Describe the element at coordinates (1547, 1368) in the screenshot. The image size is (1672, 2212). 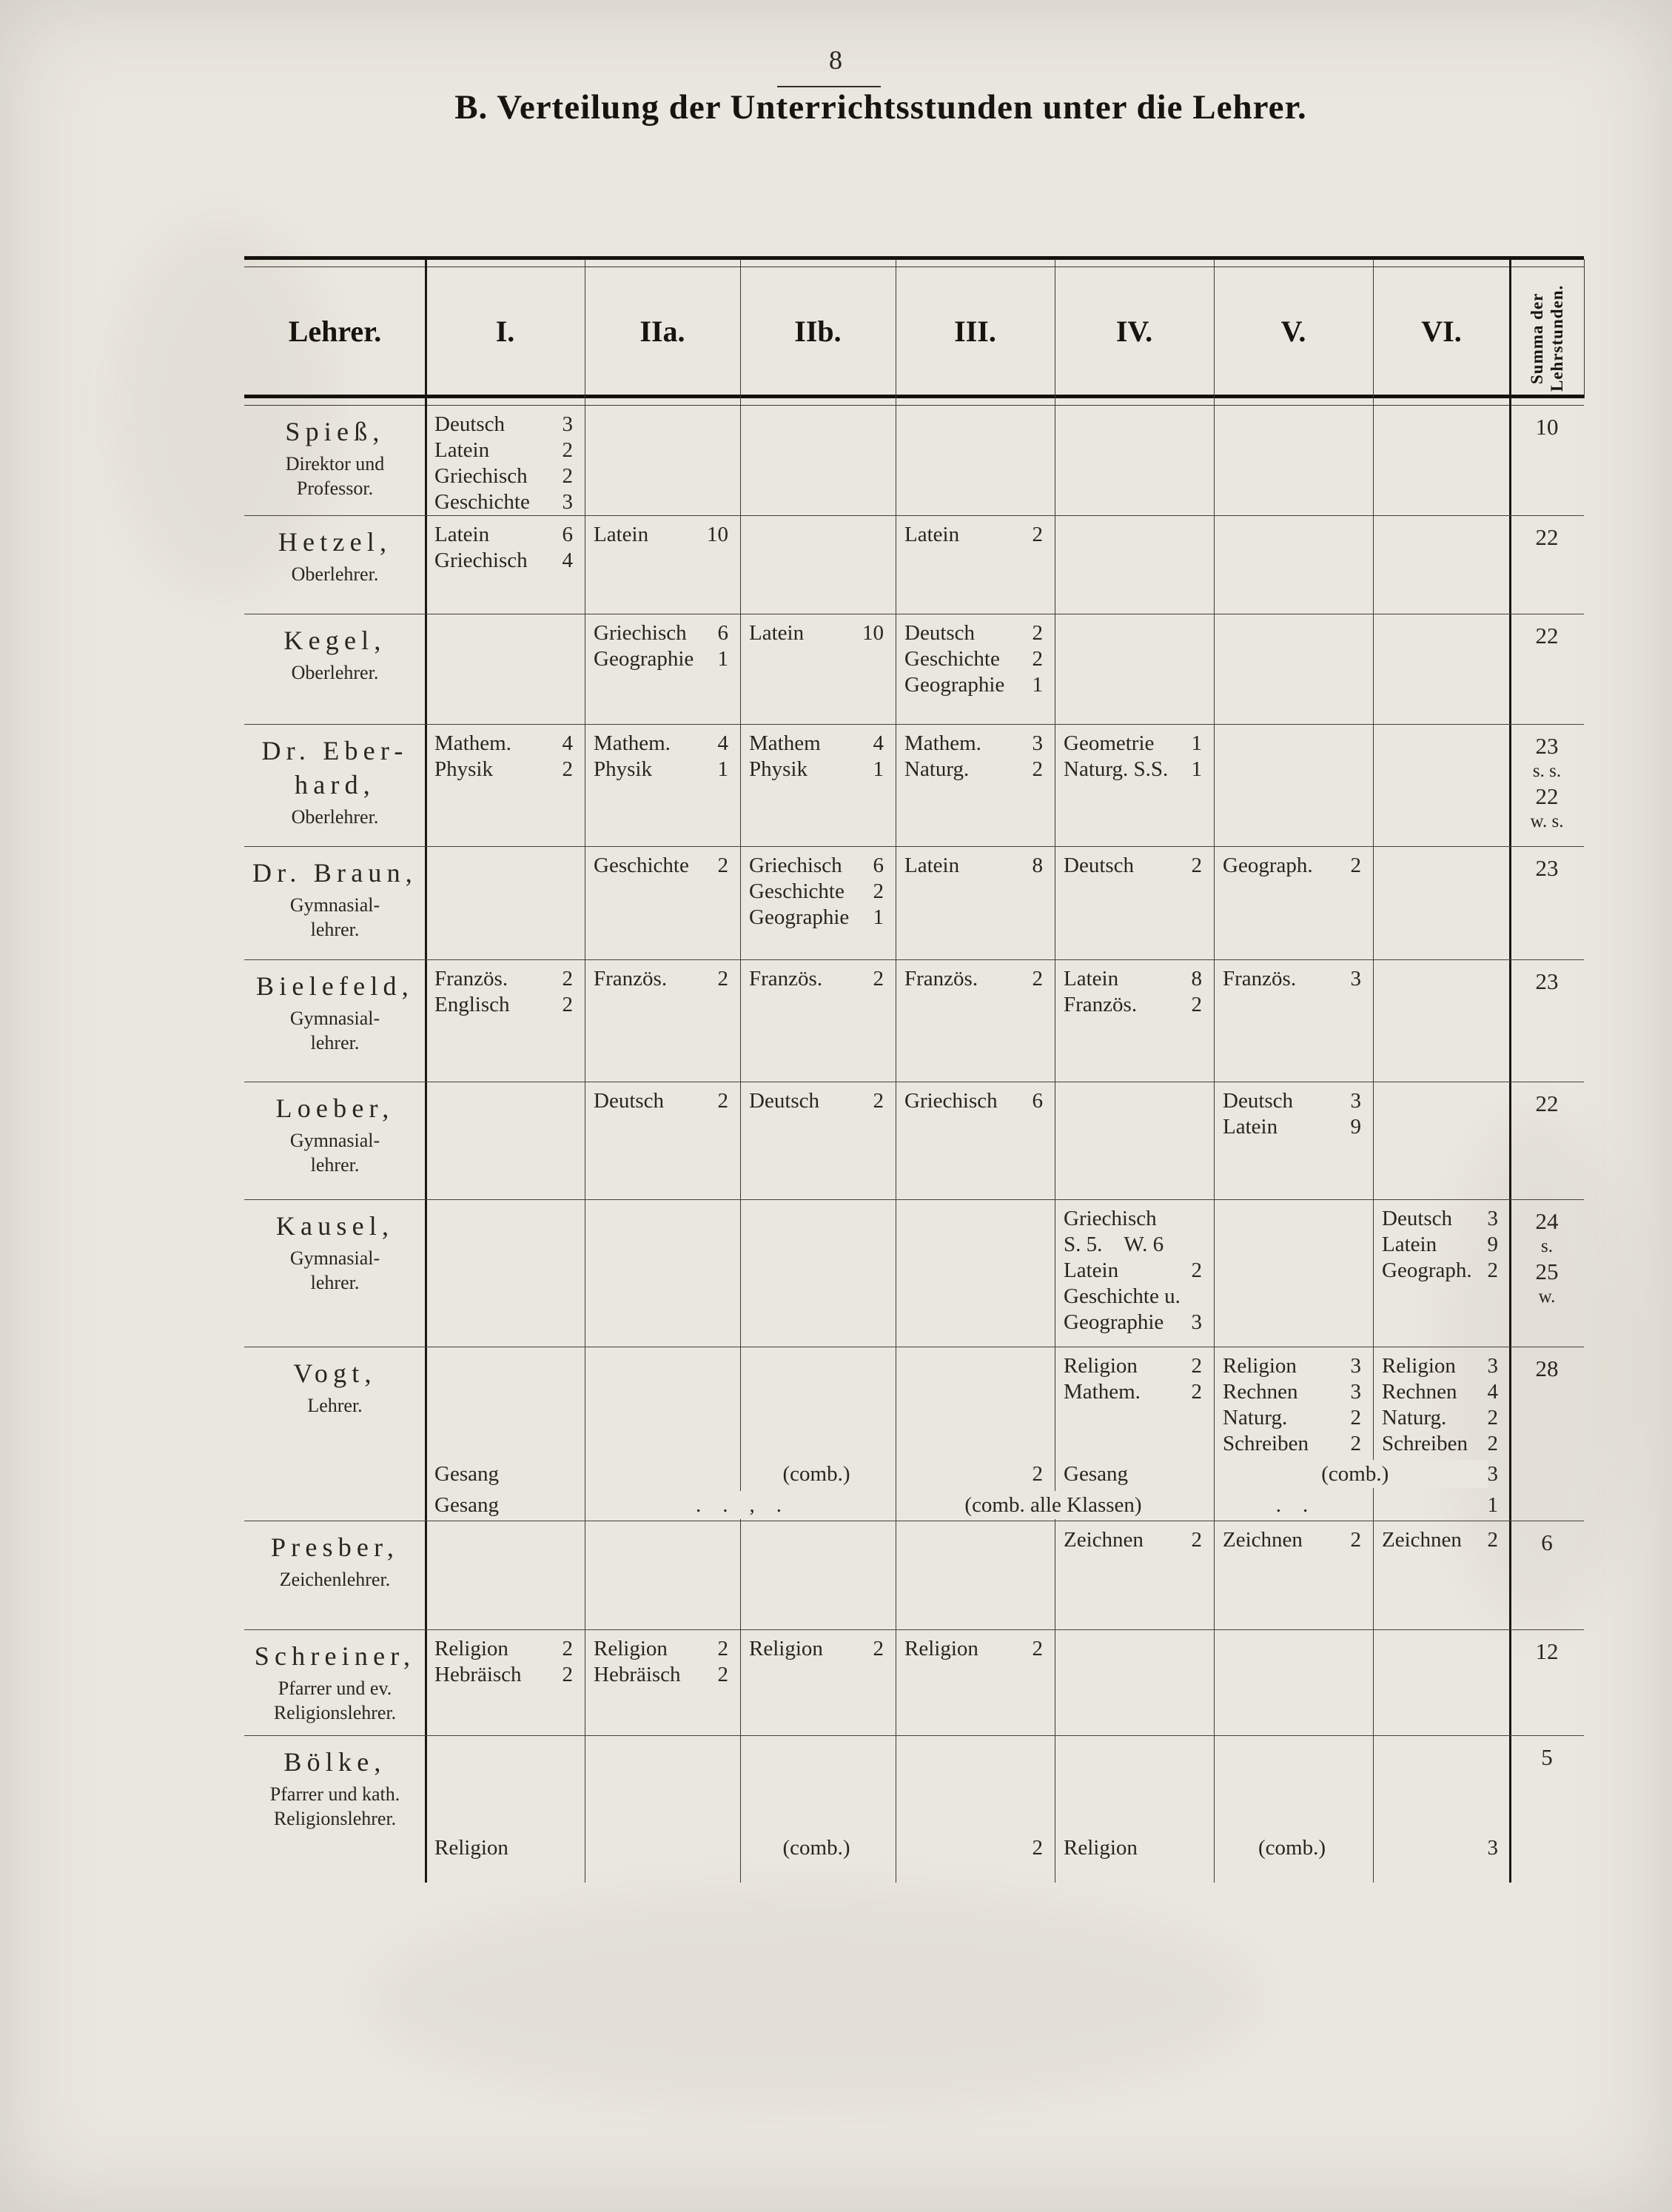
I see `summa-value: 28` at that location.